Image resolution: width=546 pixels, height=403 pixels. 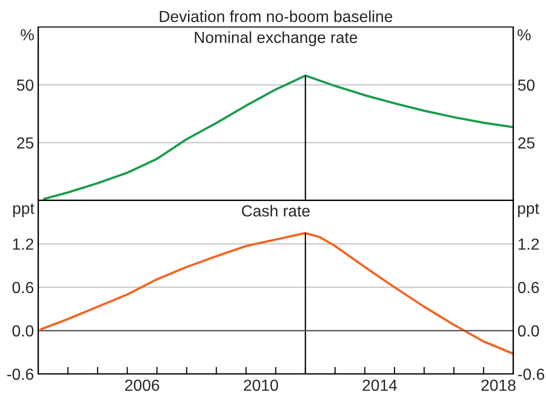 What do you see at coordinates (531, 374) in the screenshot?
I see `y2-tick-label: -0.6` at bounding box center [531, 374].